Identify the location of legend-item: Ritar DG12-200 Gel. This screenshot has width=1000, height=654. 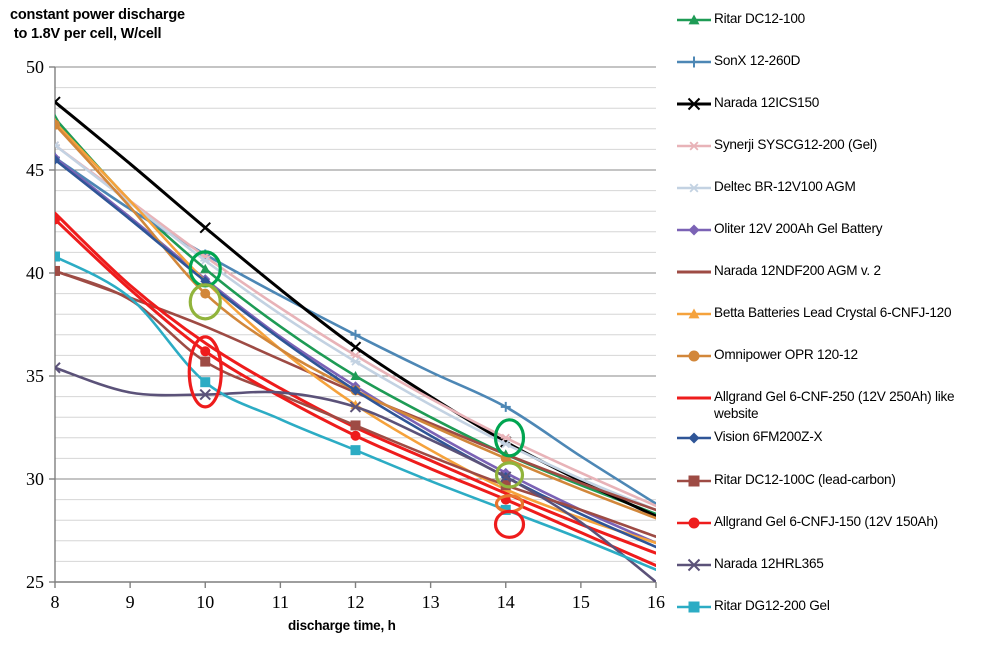
(838, 606).